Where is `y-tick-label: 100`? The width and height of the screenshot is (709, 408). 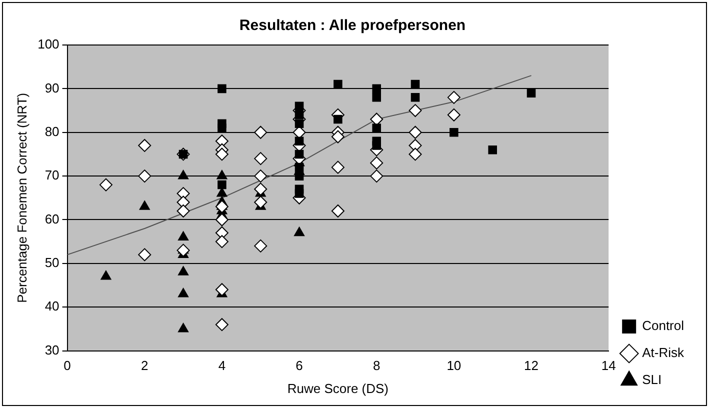 y-tick-label: 100 is located at coordinates (49, 44).